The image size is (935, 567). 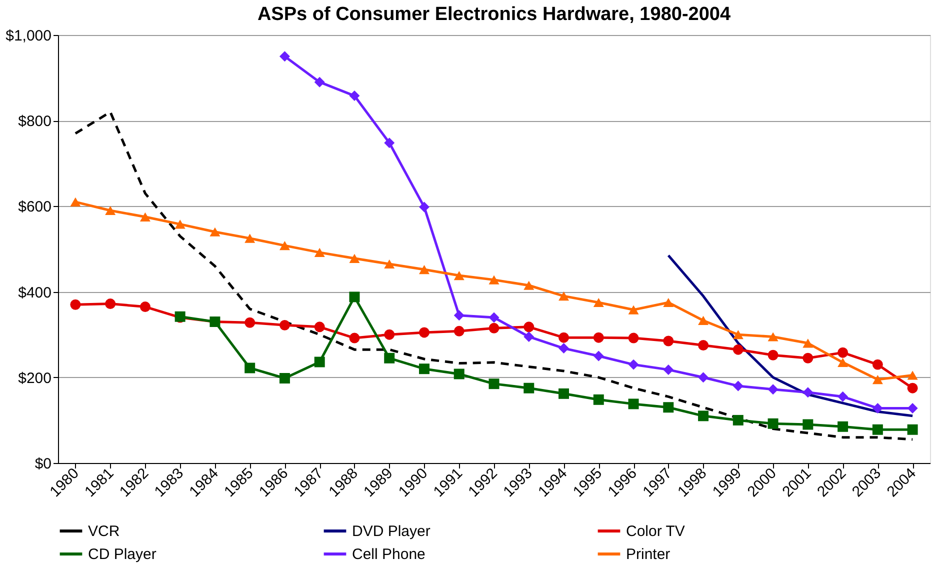 What do you see at coordinates (389, 554) in the screenshot?
I see `legend-label: Cell Phone` at bounding box center [389, 554].